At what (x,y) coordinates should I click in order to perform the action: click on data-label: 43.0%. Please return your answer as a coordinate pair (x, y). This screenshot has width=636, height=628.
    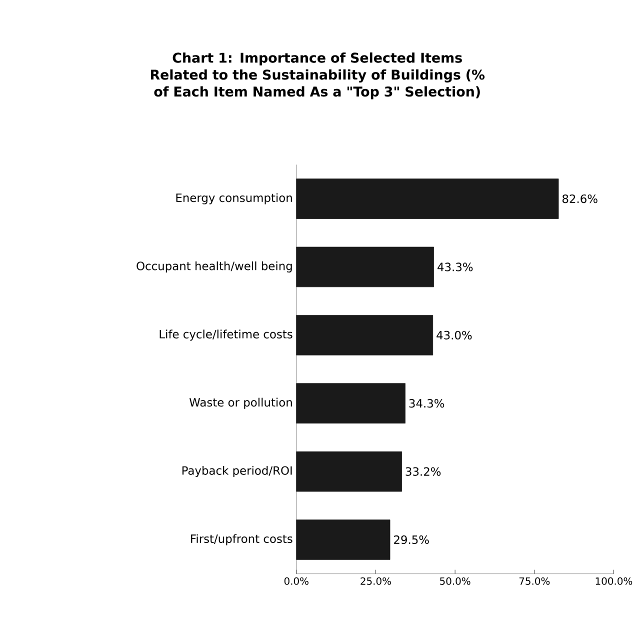
    Looking at the image, I should click on (454, 335).